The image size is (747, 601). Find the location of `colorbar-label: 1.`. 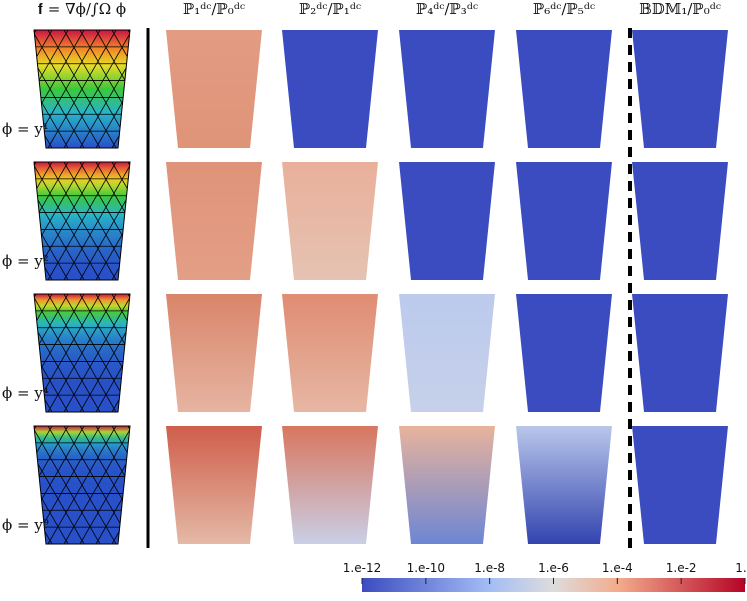

colorbar-label: 1. is located at coordinates (740, 568).